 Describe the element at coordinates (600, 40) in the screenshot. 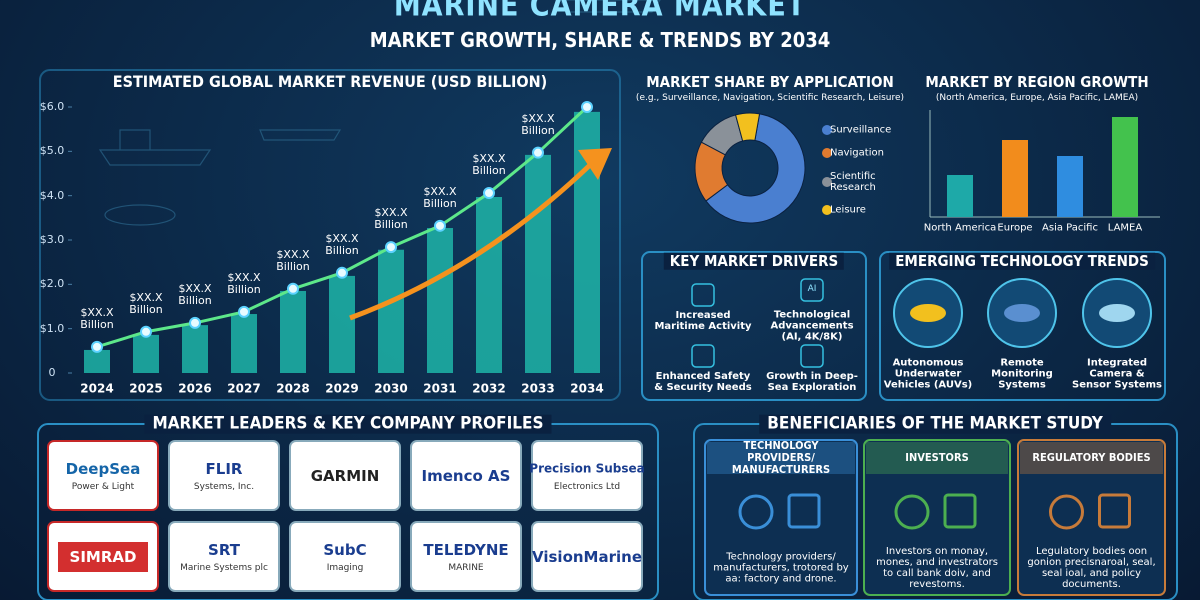

I see `subtitle: MARKET GROWTH, SHARE & TRENDS BY 2034` at that location.